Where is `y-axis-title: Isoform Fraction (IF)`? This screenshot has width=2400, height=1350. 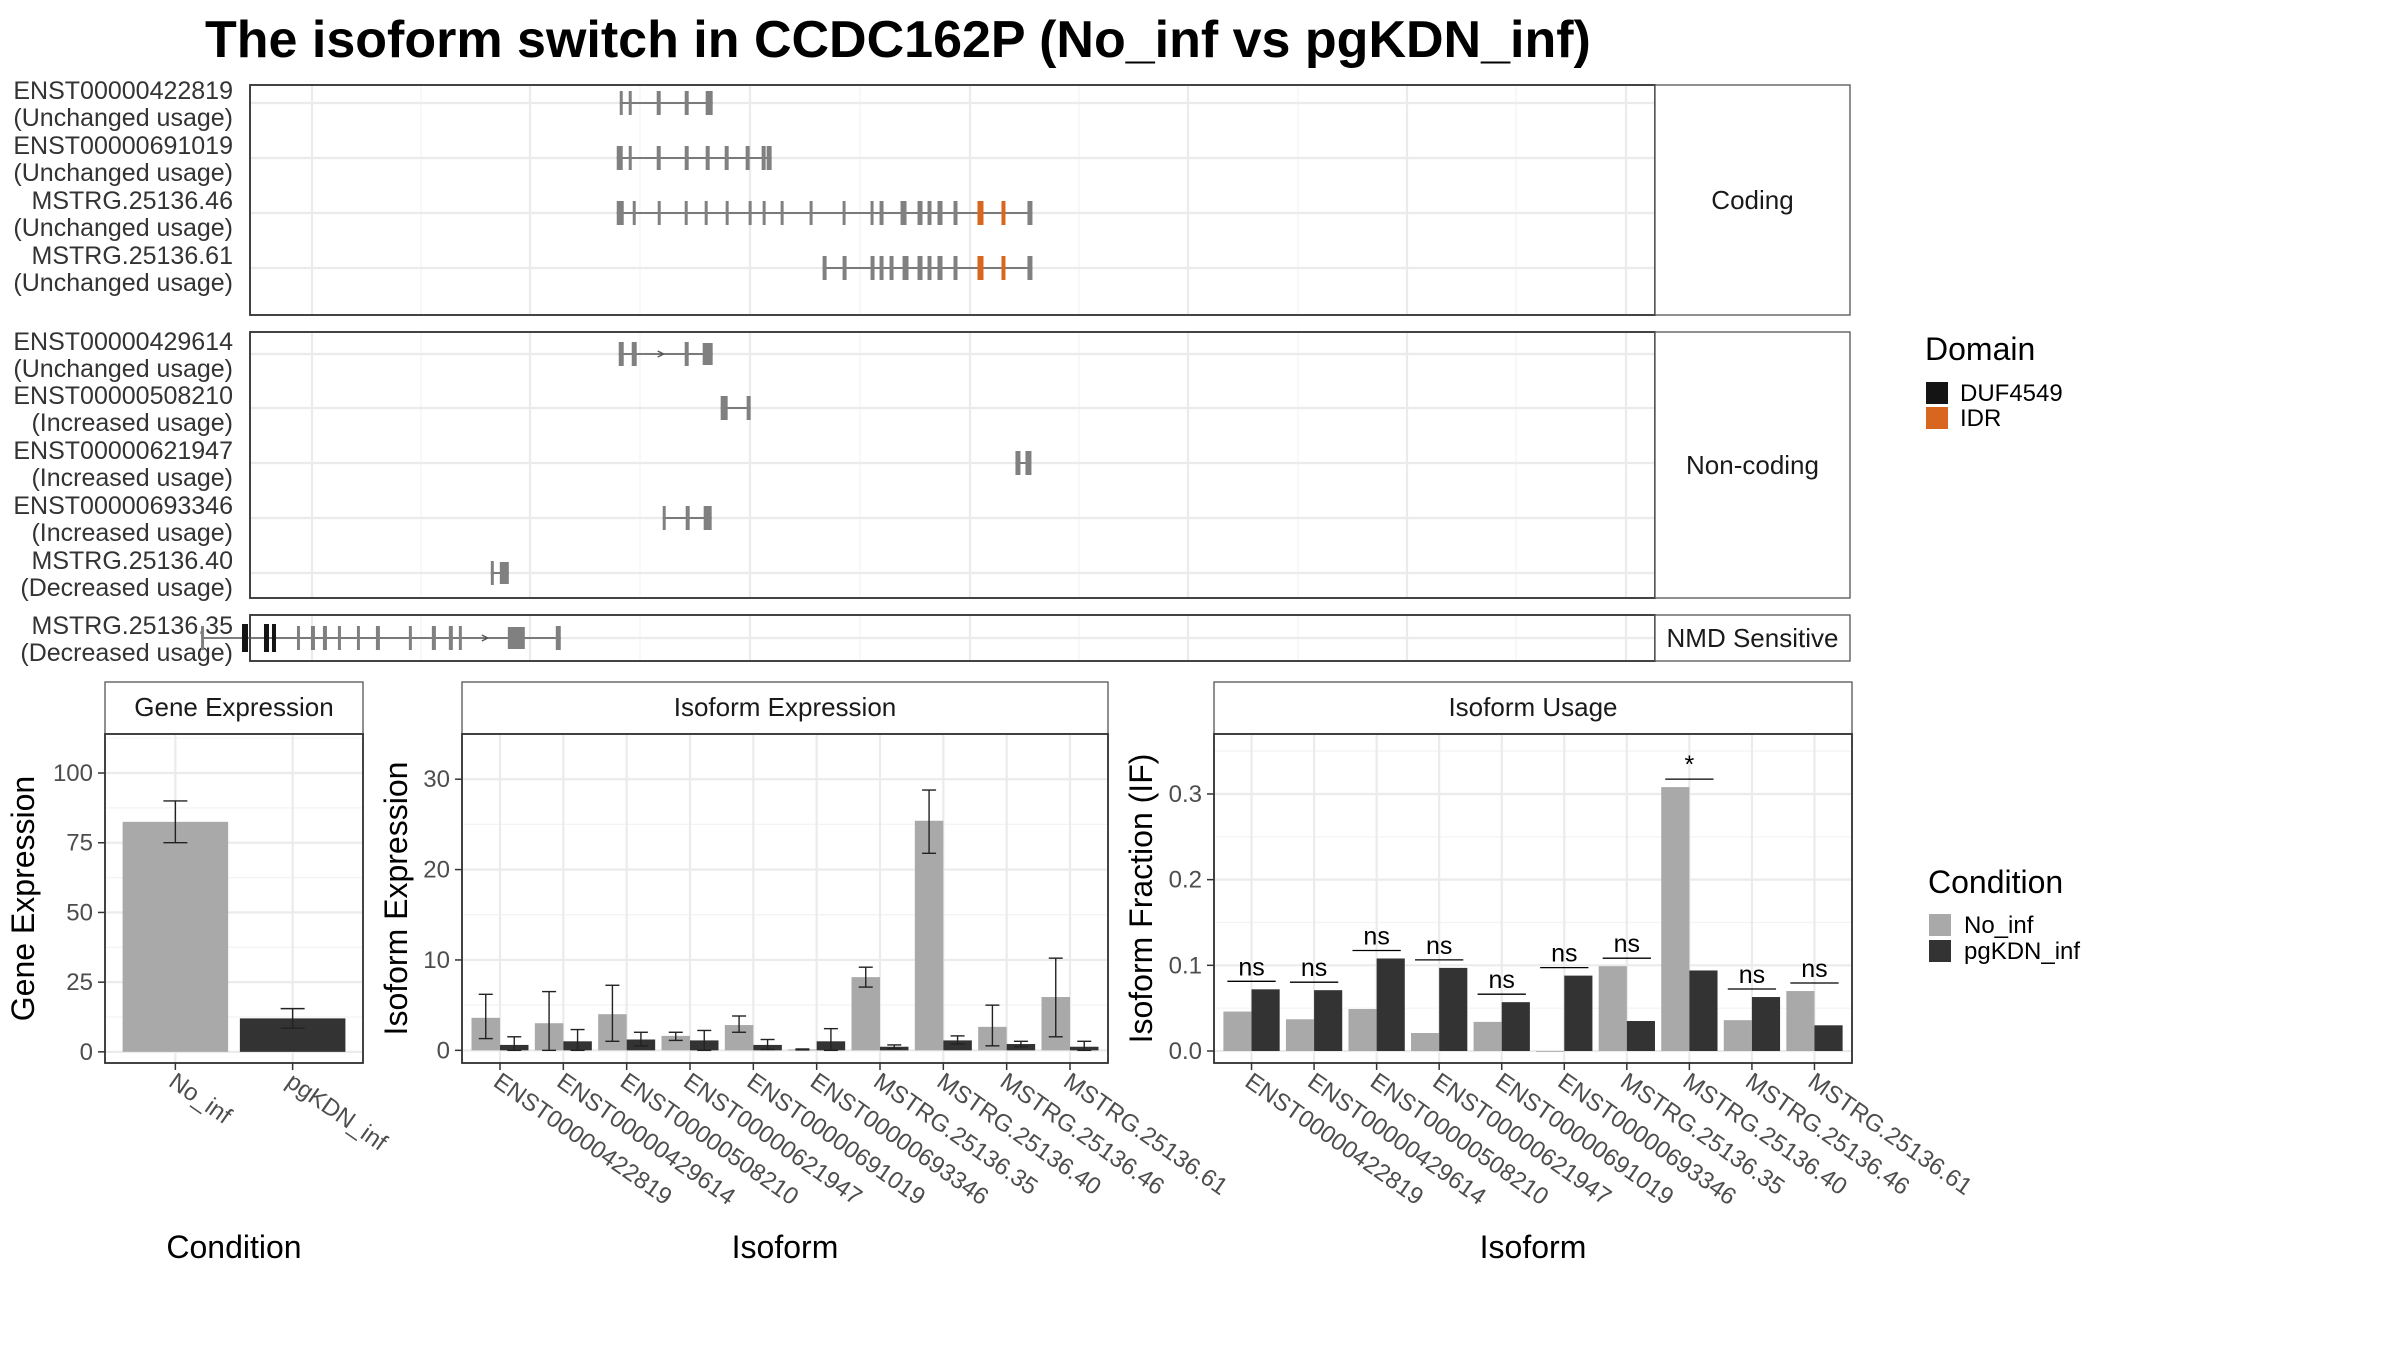 y-axis-title: Isoform Fraction (IF) is located at coordinates (1141, 899).